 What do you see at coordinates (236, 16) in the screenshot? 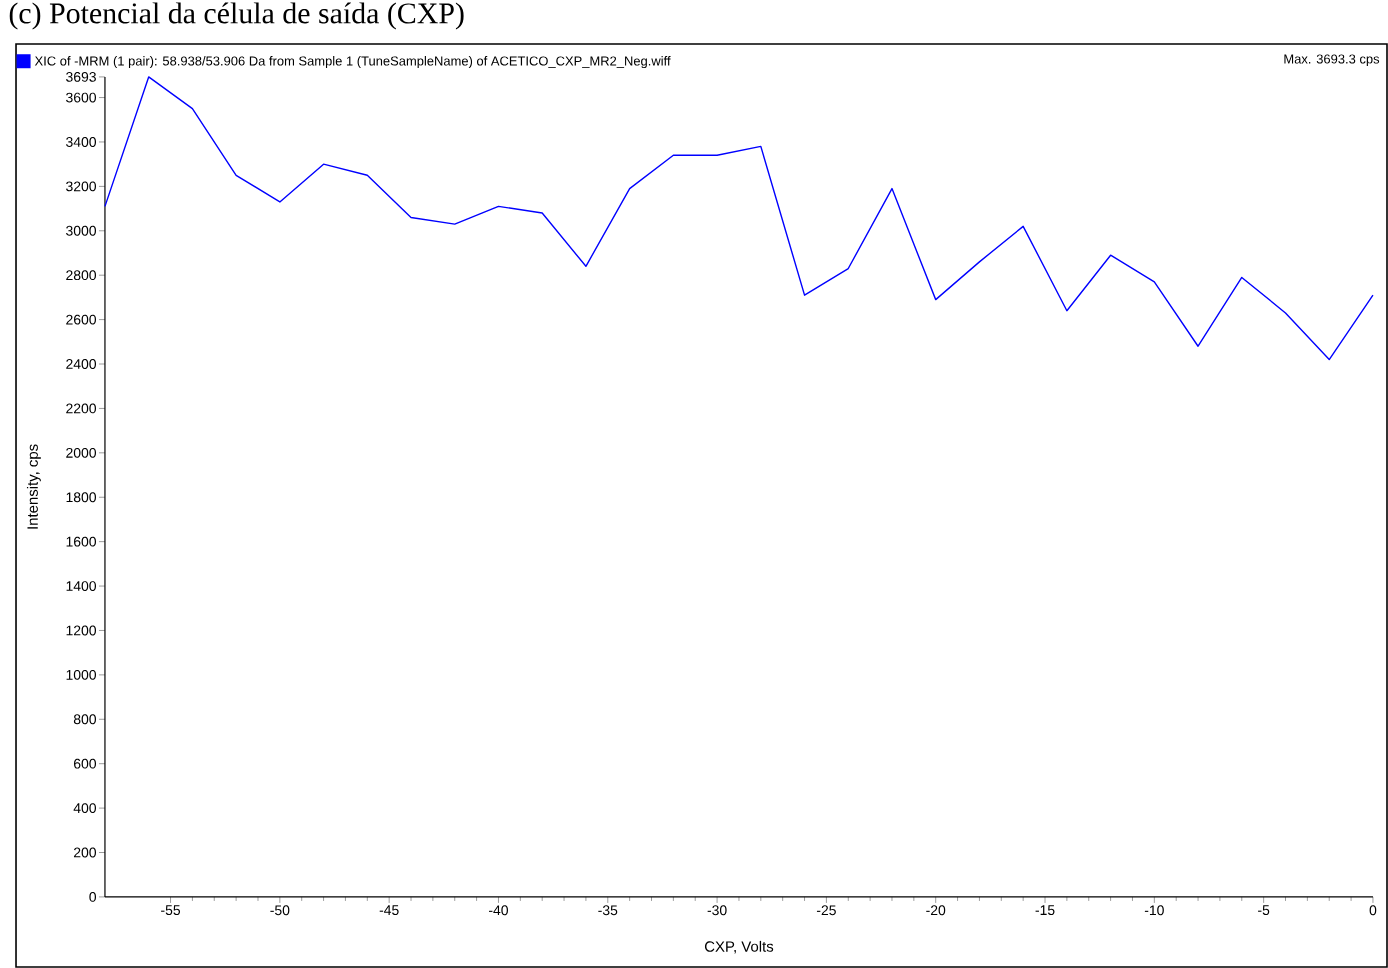
I see `chart-title: (c) Potencial da célula de saída (CXP)` at bounding box center [236, 16].